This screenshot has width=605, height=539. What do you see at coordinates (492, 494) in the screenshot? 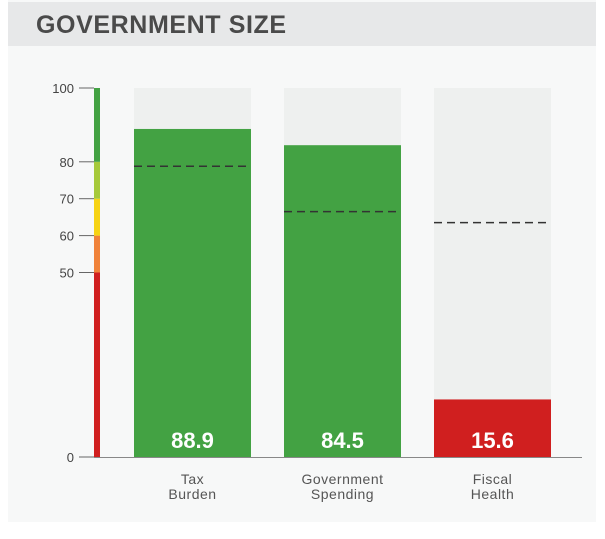
I see `category-label: Health` at bounding box center [492, 494].